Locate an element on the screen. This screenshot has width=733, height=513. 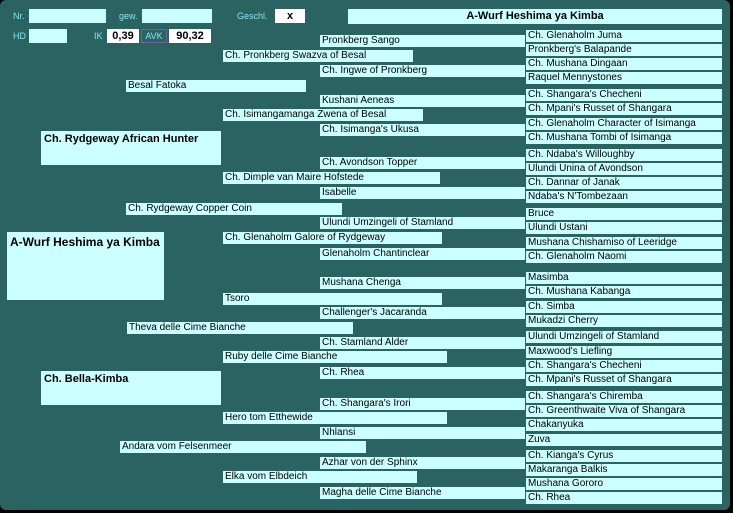
grandparent-name: Andara vom Felsenmeer is located at coordinates (243, 447).